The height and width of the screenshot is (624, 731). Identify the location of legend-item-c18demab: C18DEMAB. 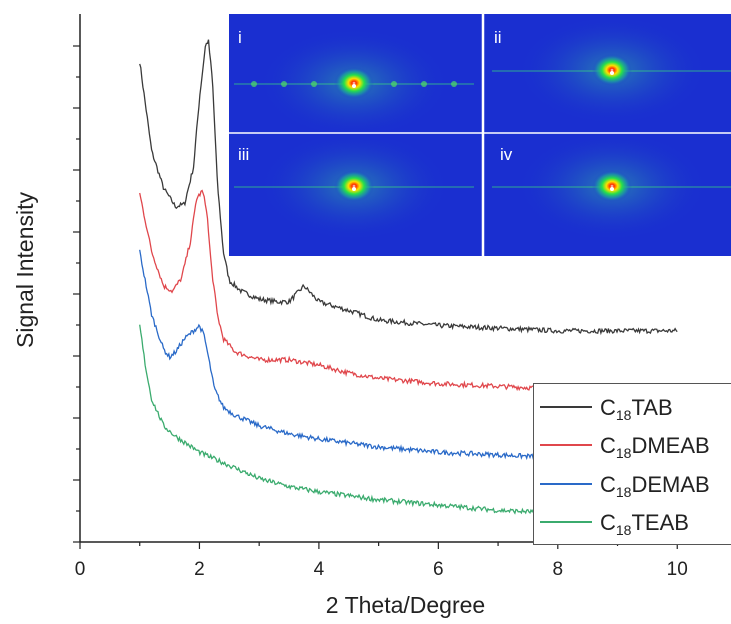
(632, 484).